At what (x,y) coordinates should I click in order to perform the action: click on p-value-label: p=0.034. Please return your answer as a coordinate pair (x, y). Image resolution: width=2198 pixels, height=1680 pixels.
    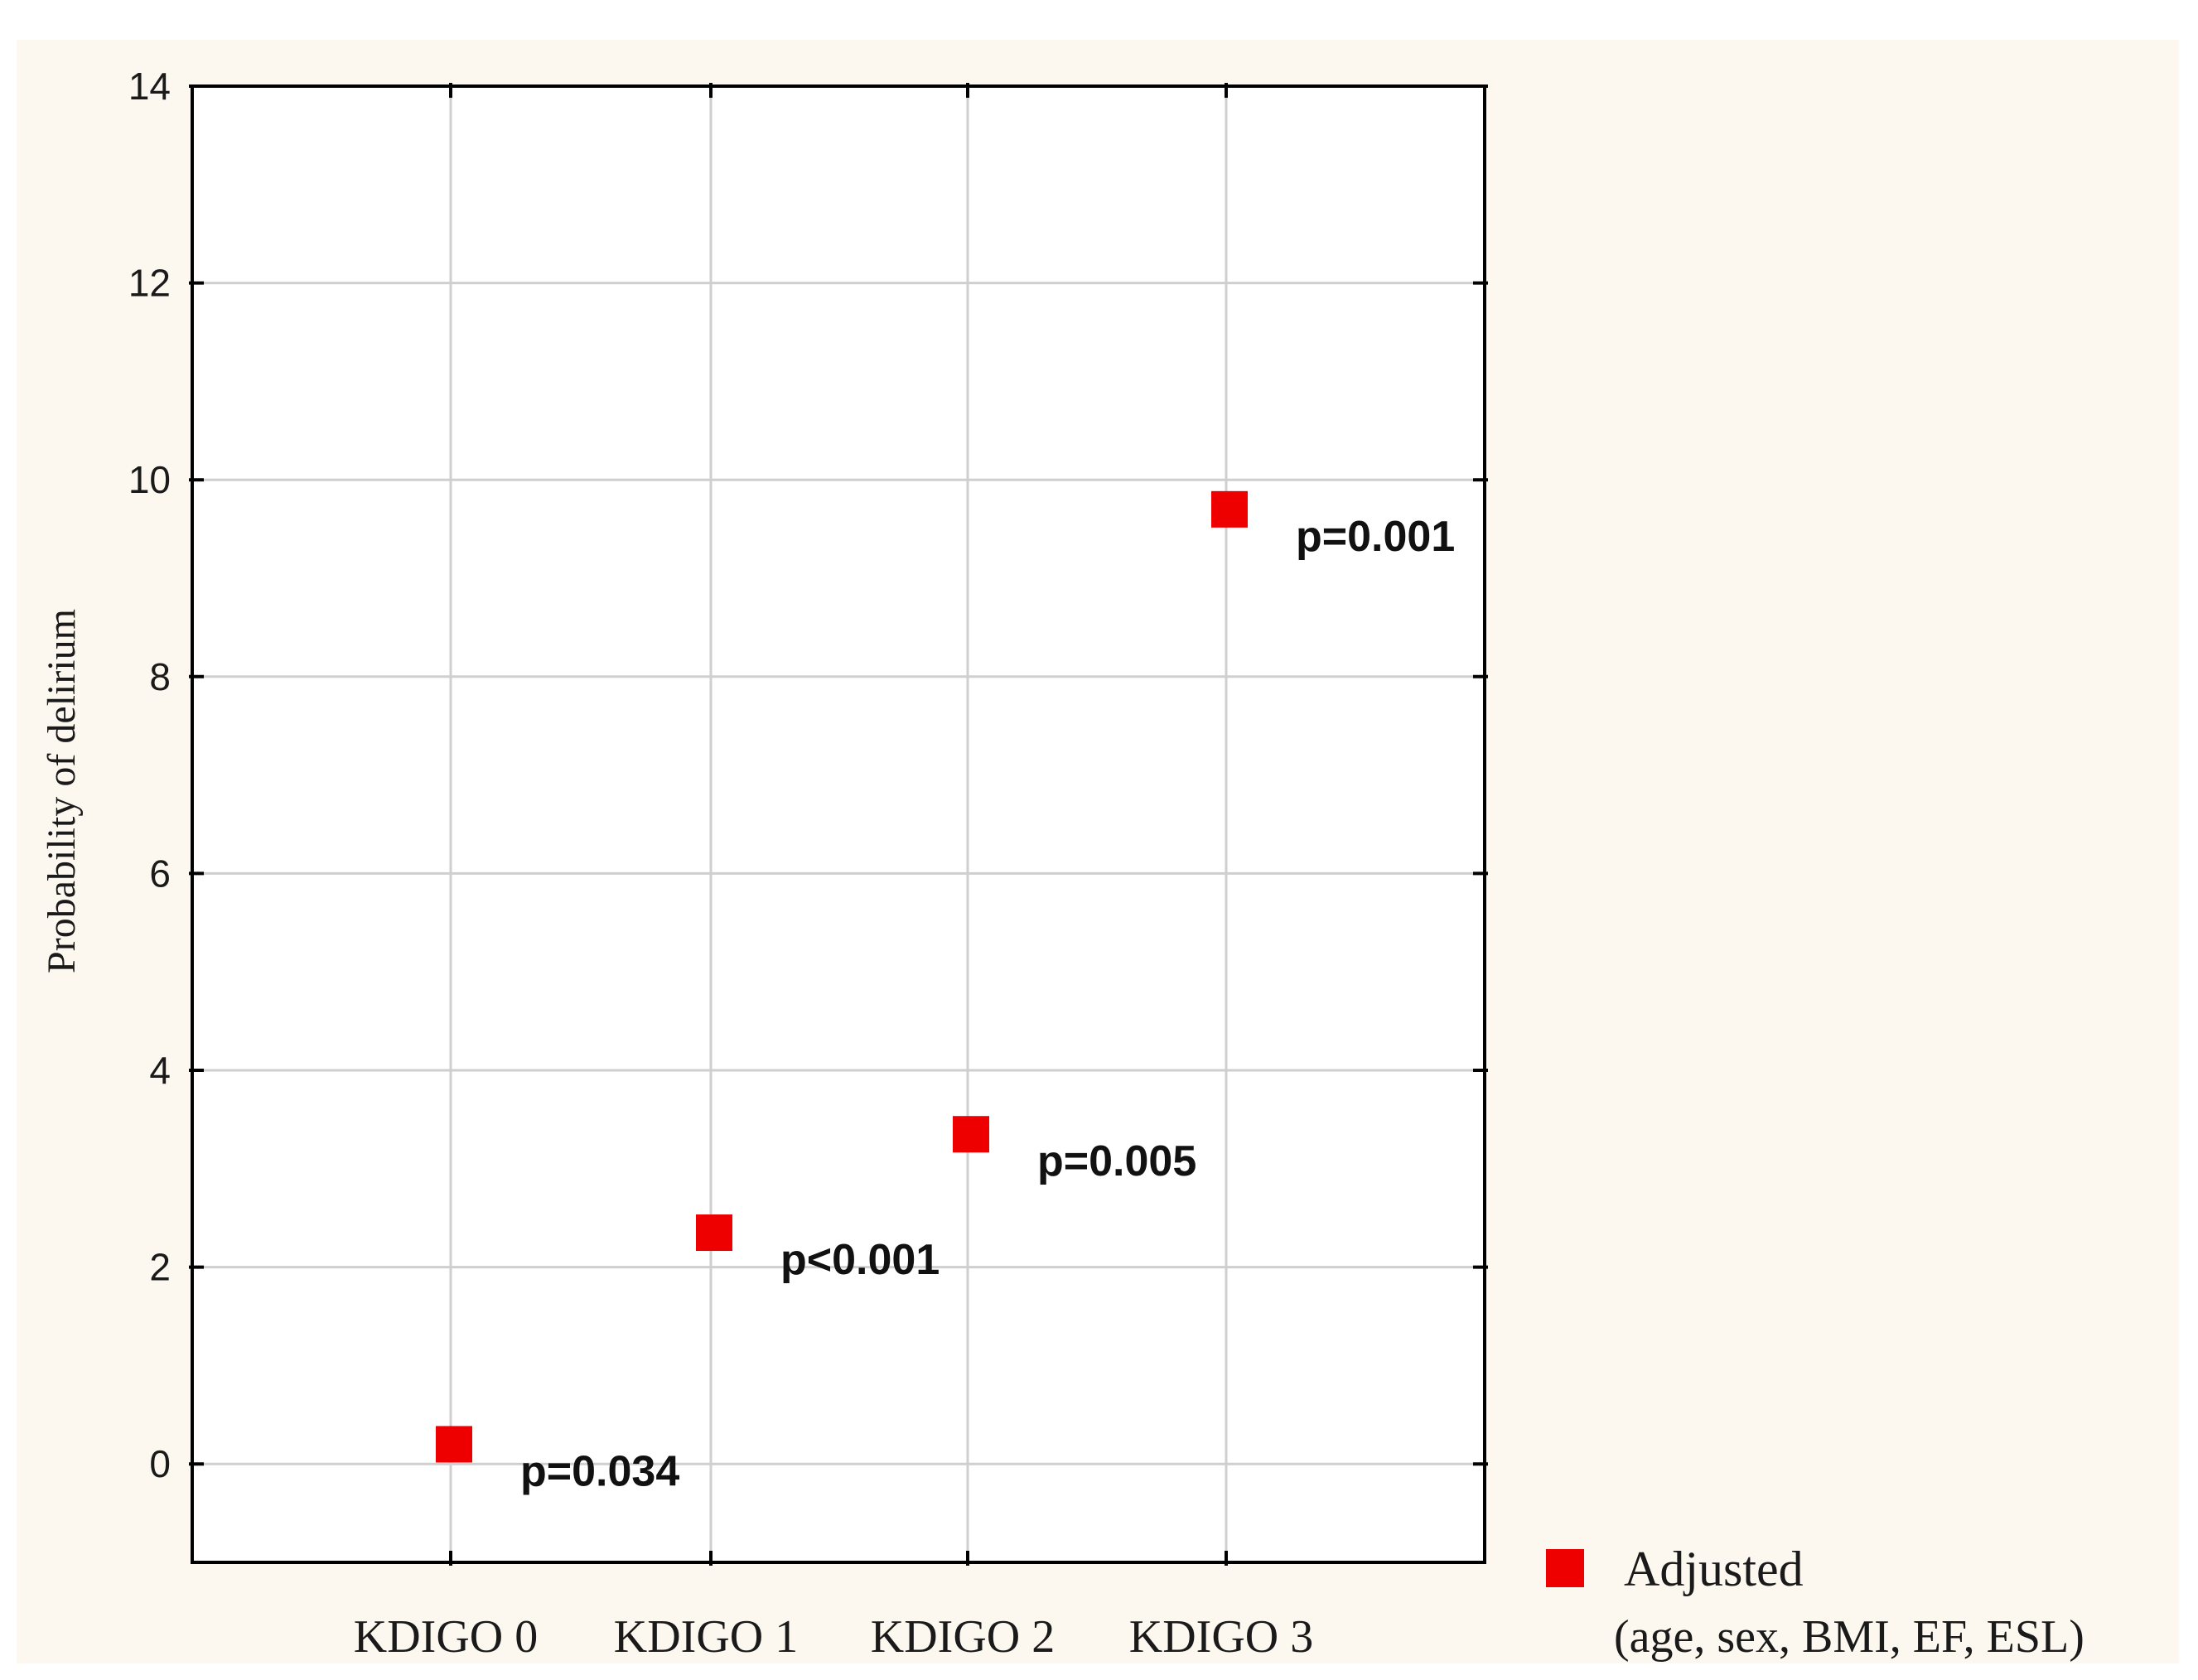
    Looking at the image, I should click on (599, 1471).